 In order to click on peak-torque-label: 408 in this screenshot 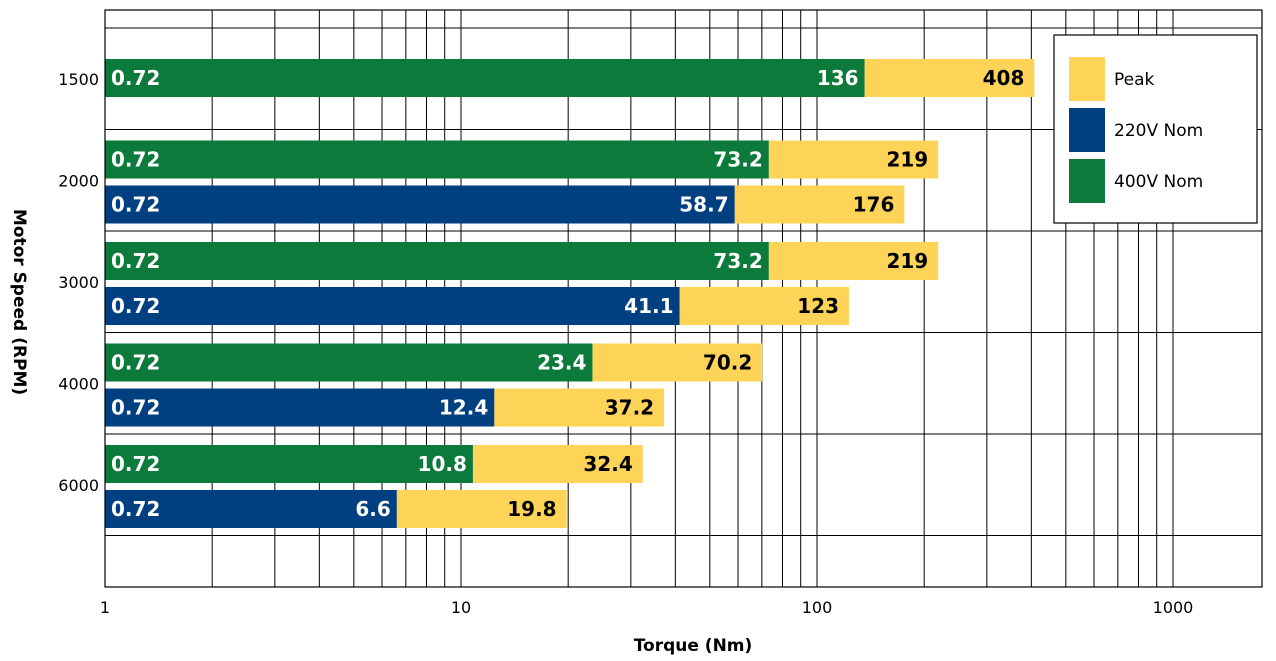, I will do `click(1004, 78)`.